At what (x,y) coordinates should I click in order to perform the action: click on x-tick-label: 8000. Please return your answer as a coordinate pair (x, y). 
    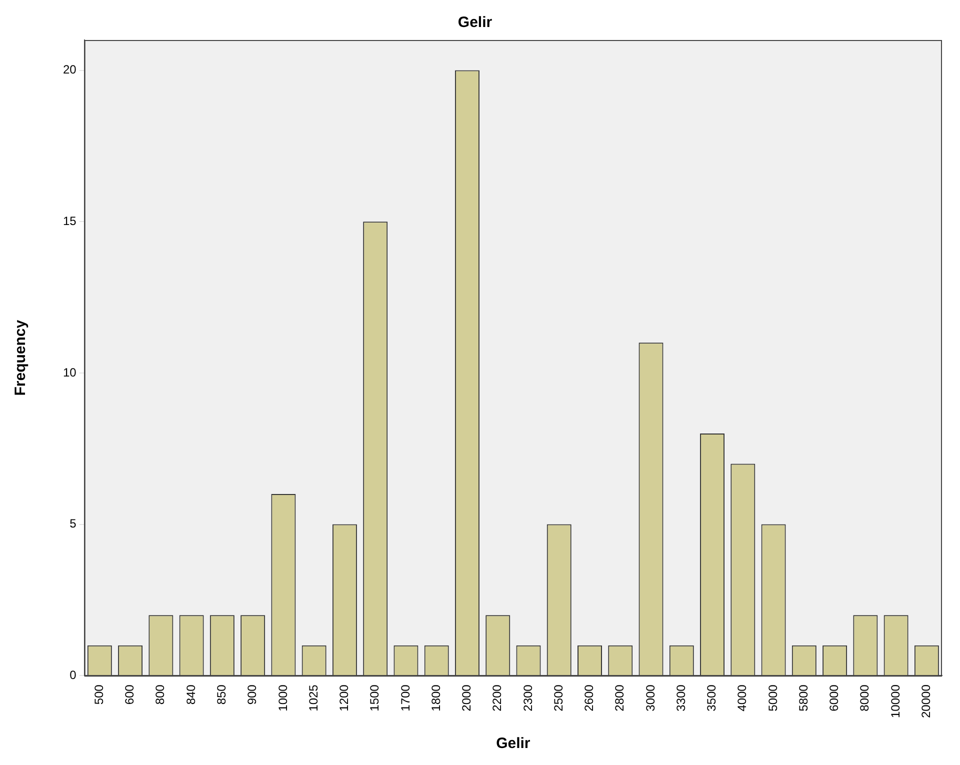
    Looking at the image, I should click on (865, 698).